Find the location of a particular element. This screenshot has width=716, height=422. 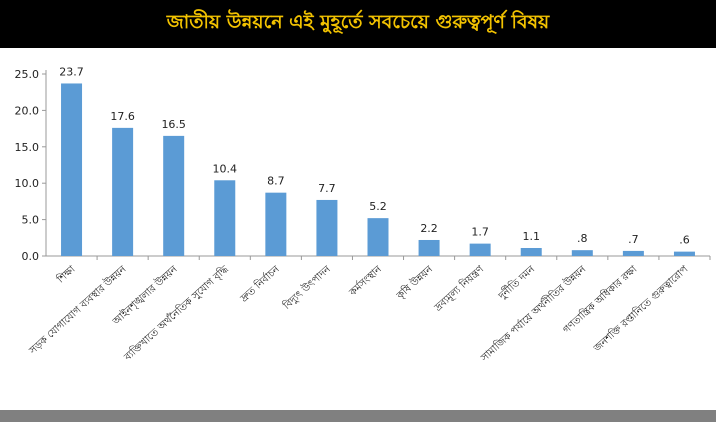

y-tick-label: 0.0 is located at coordinates (31, 256).